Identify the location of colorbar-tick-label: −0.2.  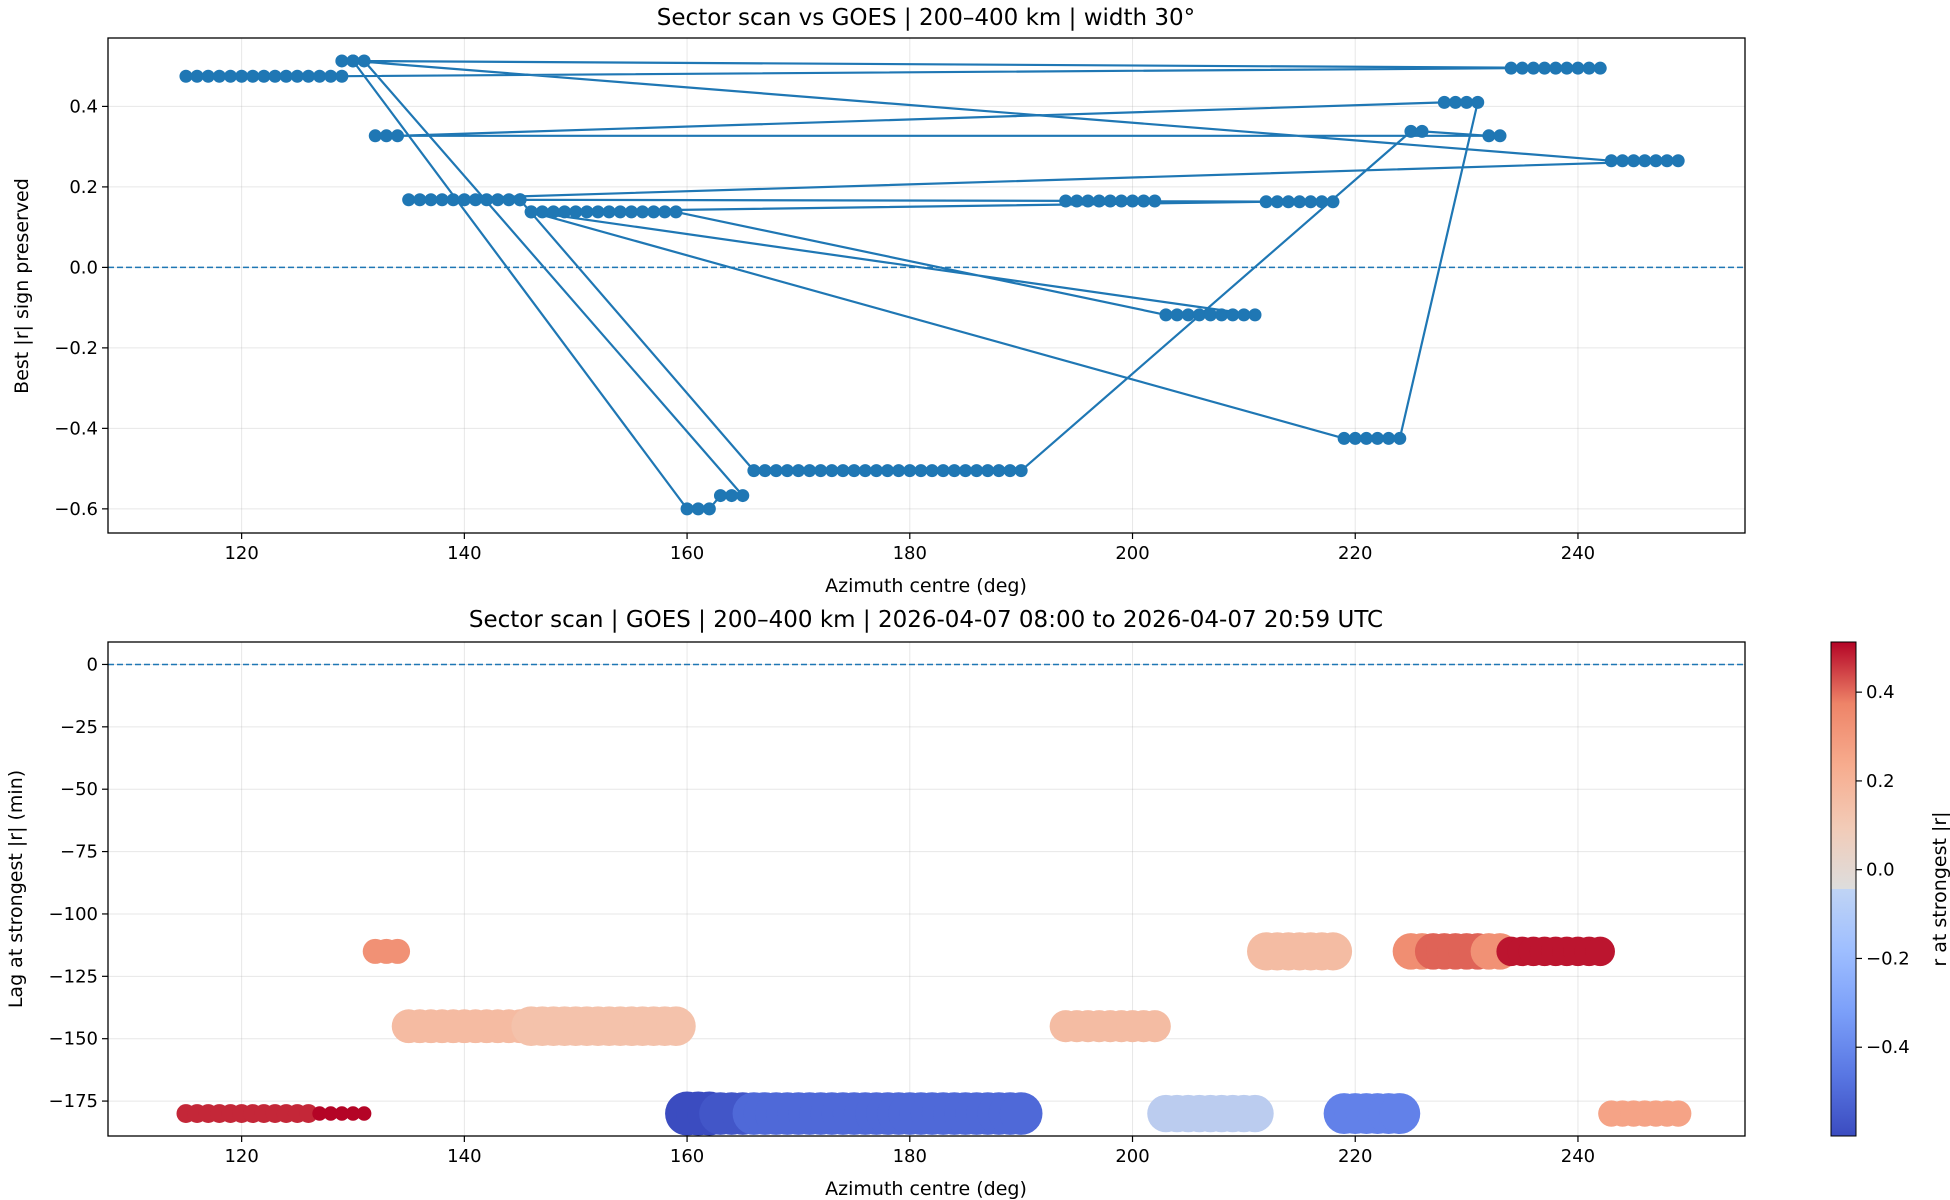
(1888, 958).